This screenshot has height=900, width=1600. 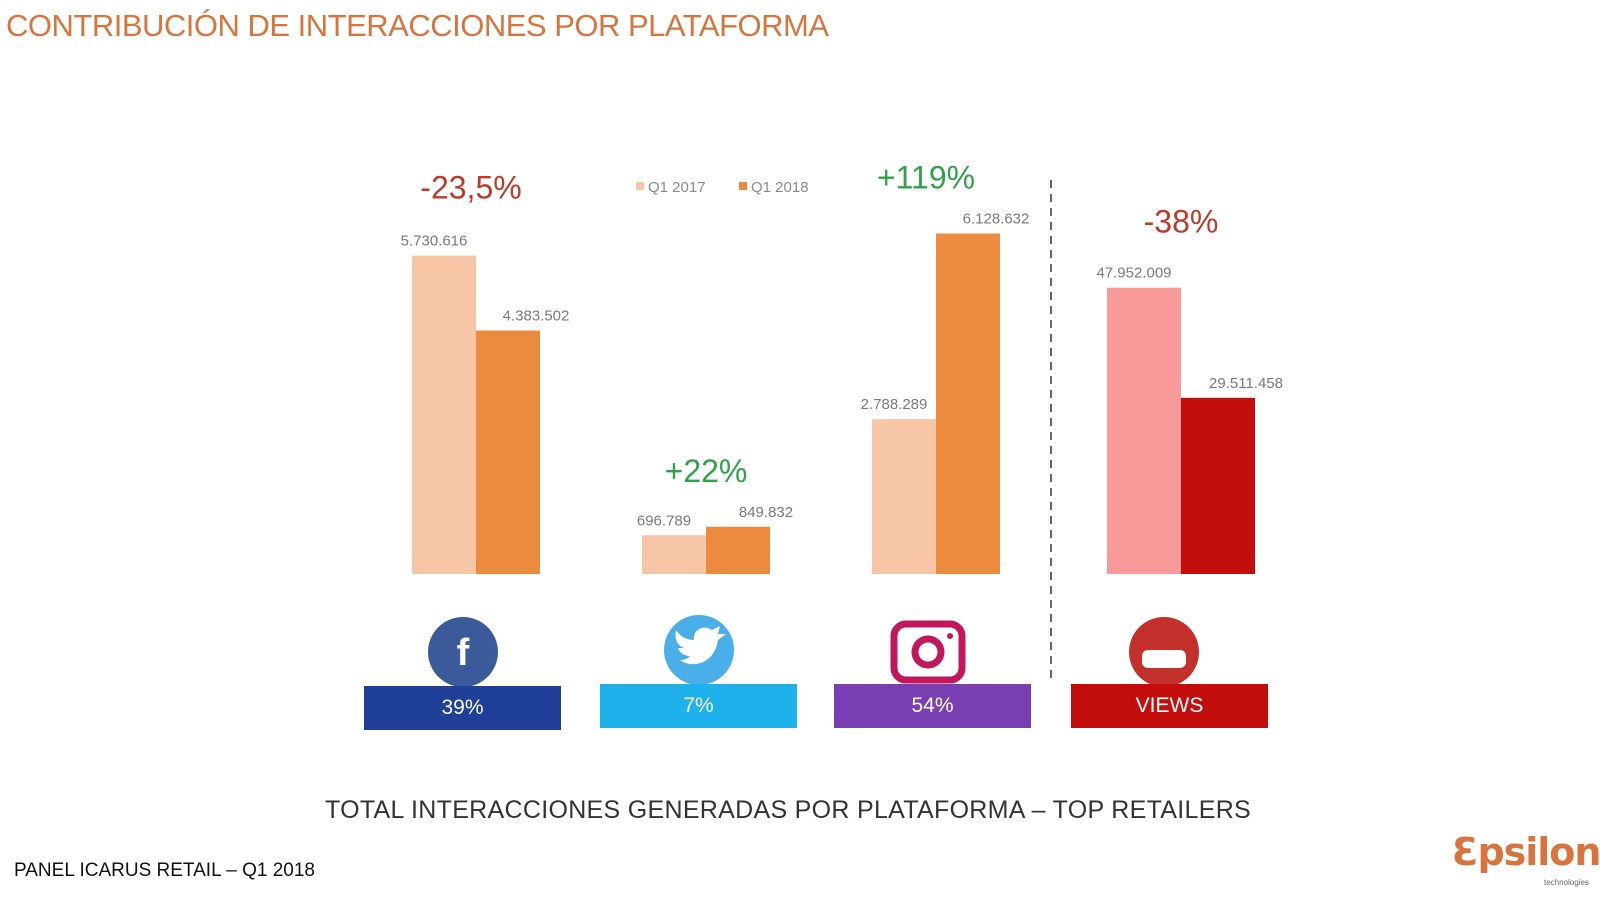 I want to click on data-label-facebook-1: 4.383.502, so click(x=536, y=315).